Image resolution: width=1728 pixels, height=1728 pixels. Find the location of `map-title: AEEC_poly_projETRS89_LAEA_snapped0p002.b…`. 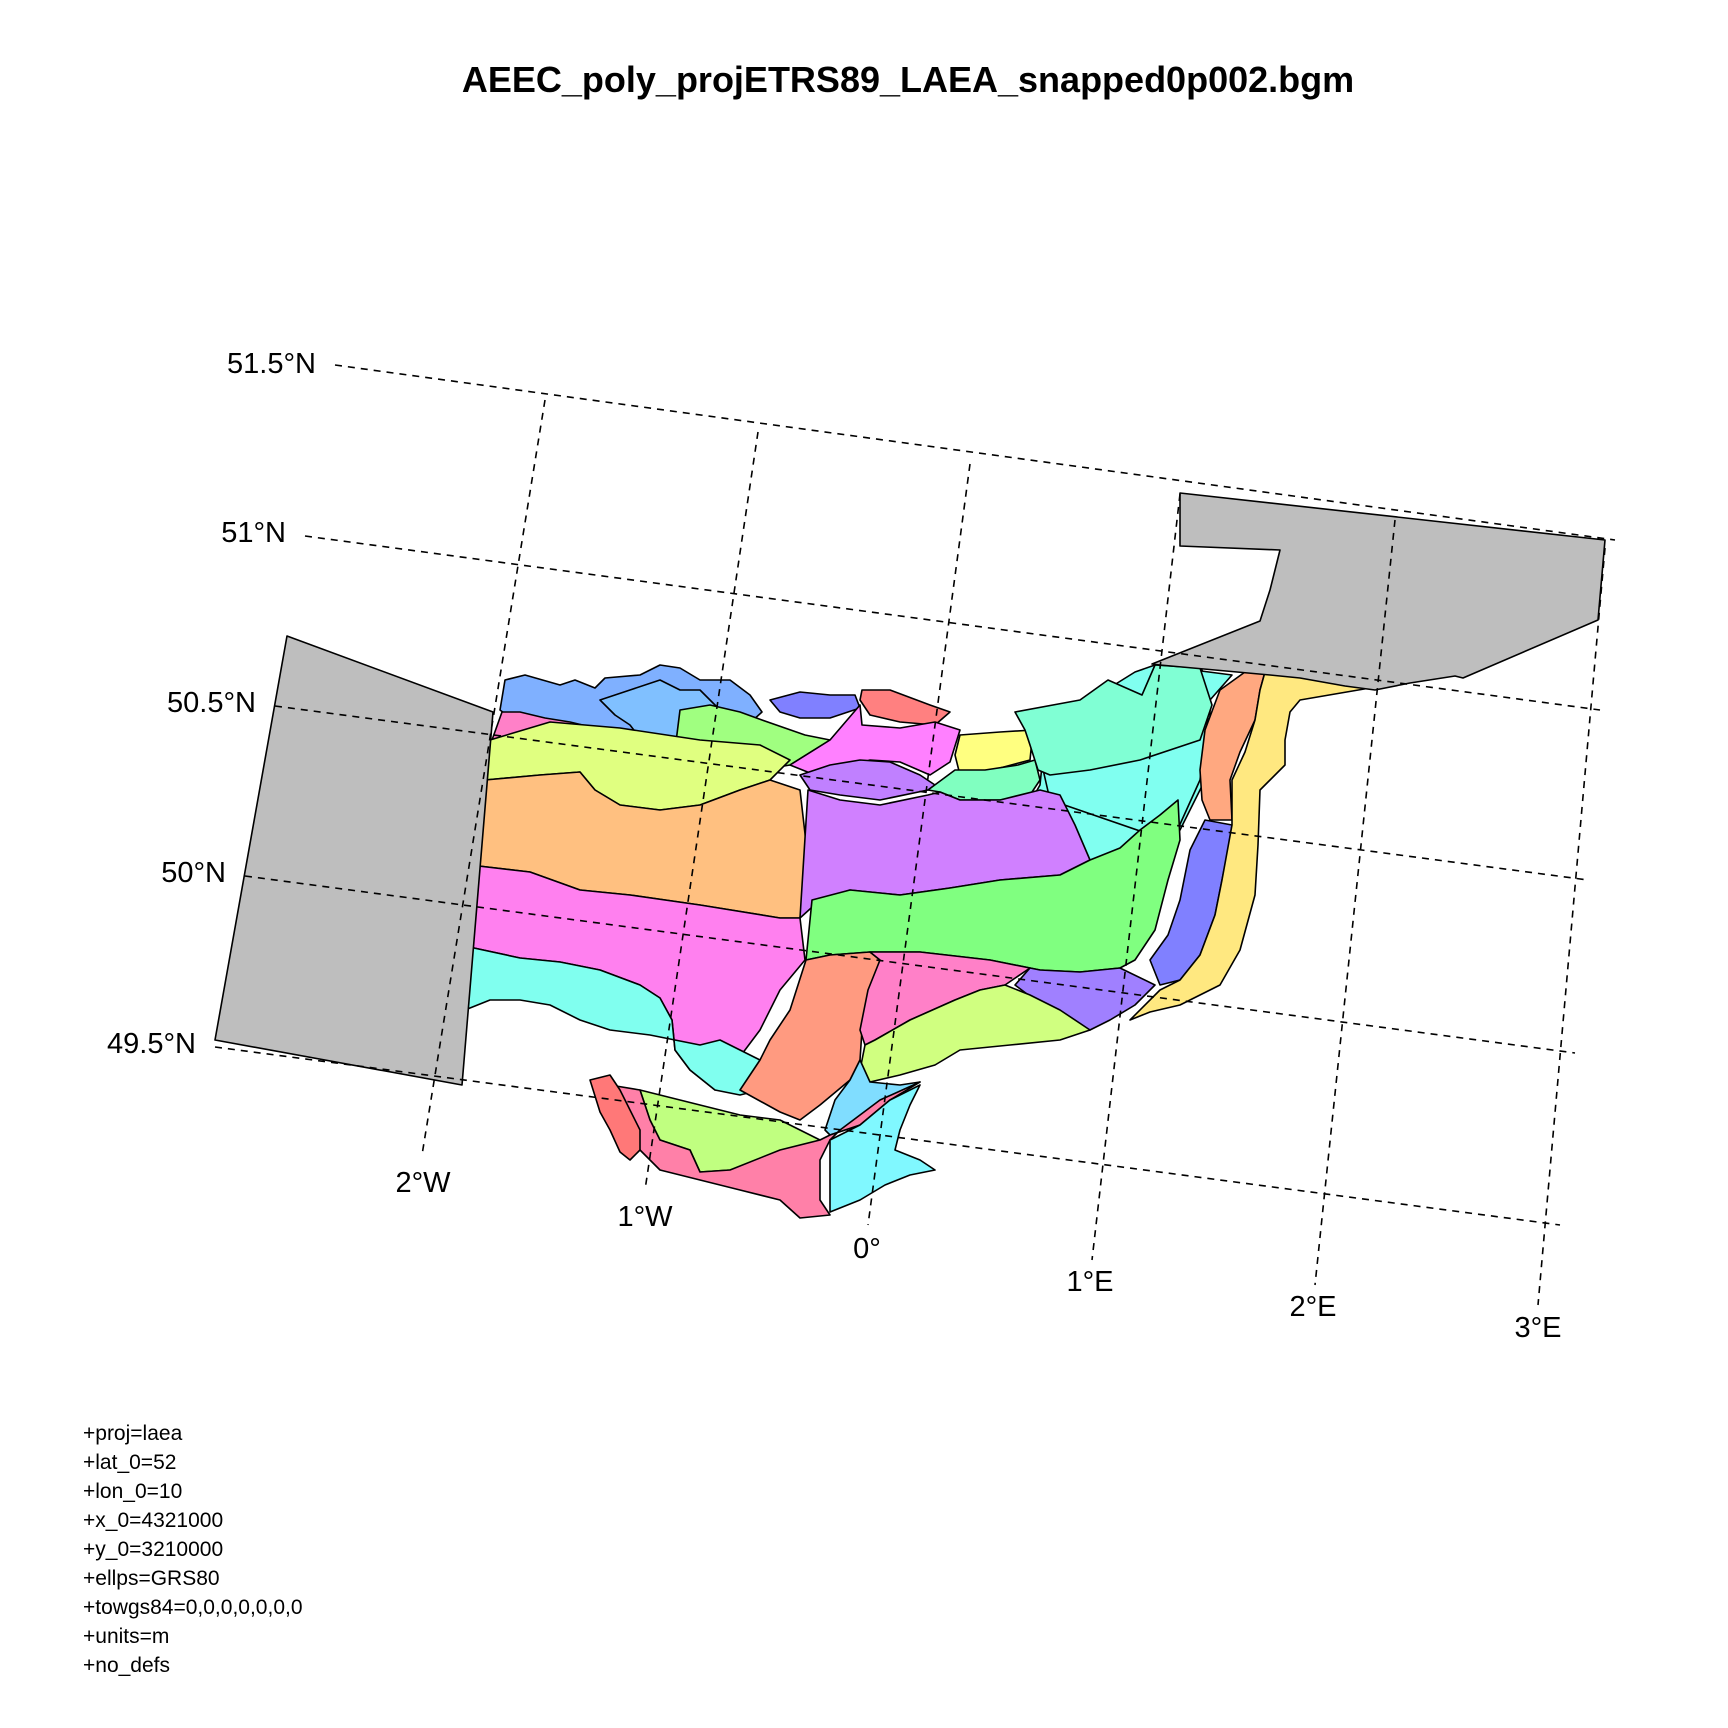

map-title: AEEC_poly_projETRS89_LAEA_snapped0p002.b… is located at coordinates (908, 79).